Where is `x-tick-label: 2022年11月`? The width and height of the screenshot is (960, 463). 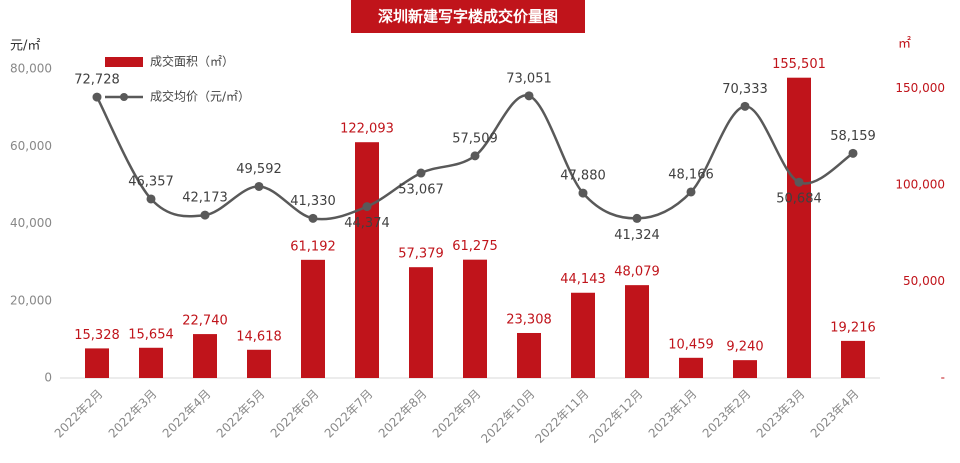
x-tick-label: 2022年11月 is located at coordinates (561, 416).